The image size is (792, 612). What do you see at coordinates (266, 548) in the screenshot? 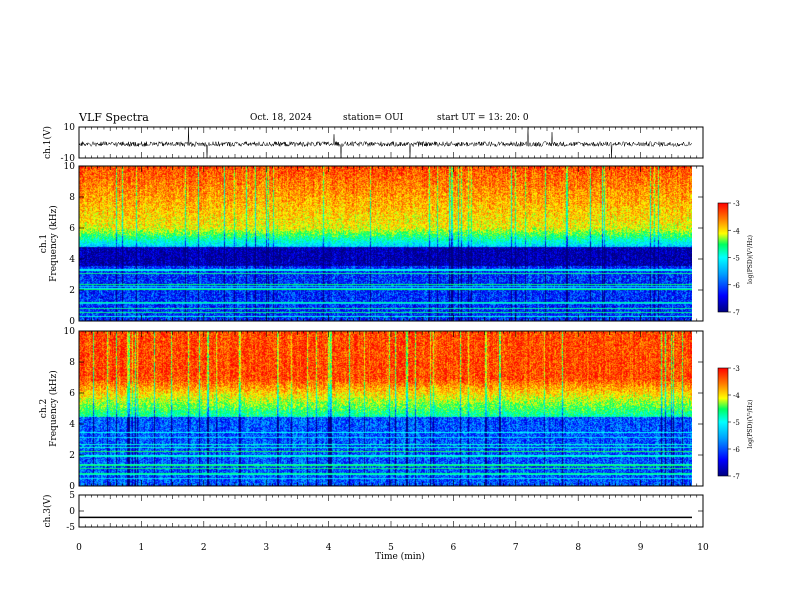
I see `x-tick-label: 3` at bounding box center [266, 548].